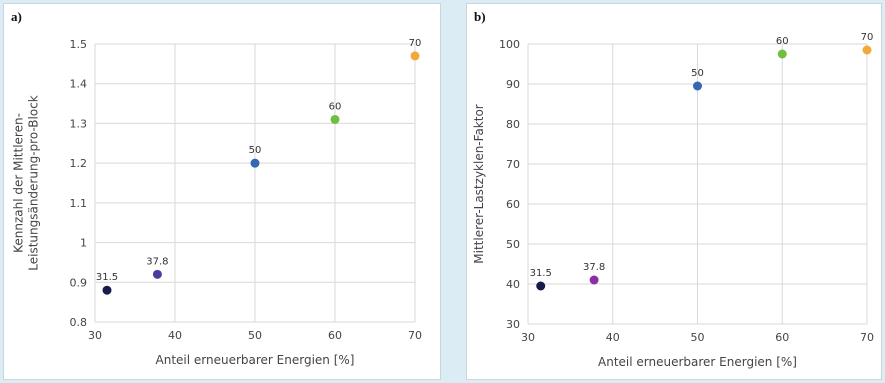 Image resolution: width=885 pixels, height=383 pixels. Describe the element at coordinates (513, 244) in the screenshot. I see `y-tick-label: 50` at that location.